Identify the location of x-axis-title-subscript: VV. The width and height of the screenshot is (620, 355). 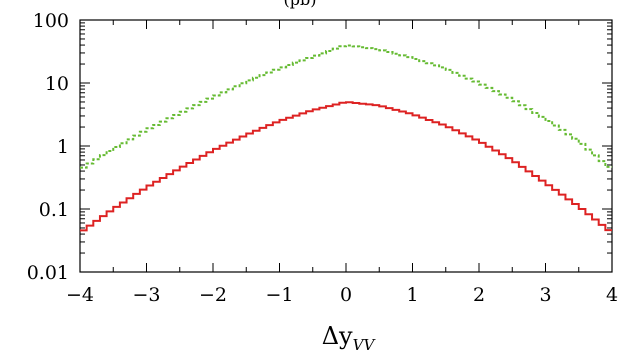
(365, 345).